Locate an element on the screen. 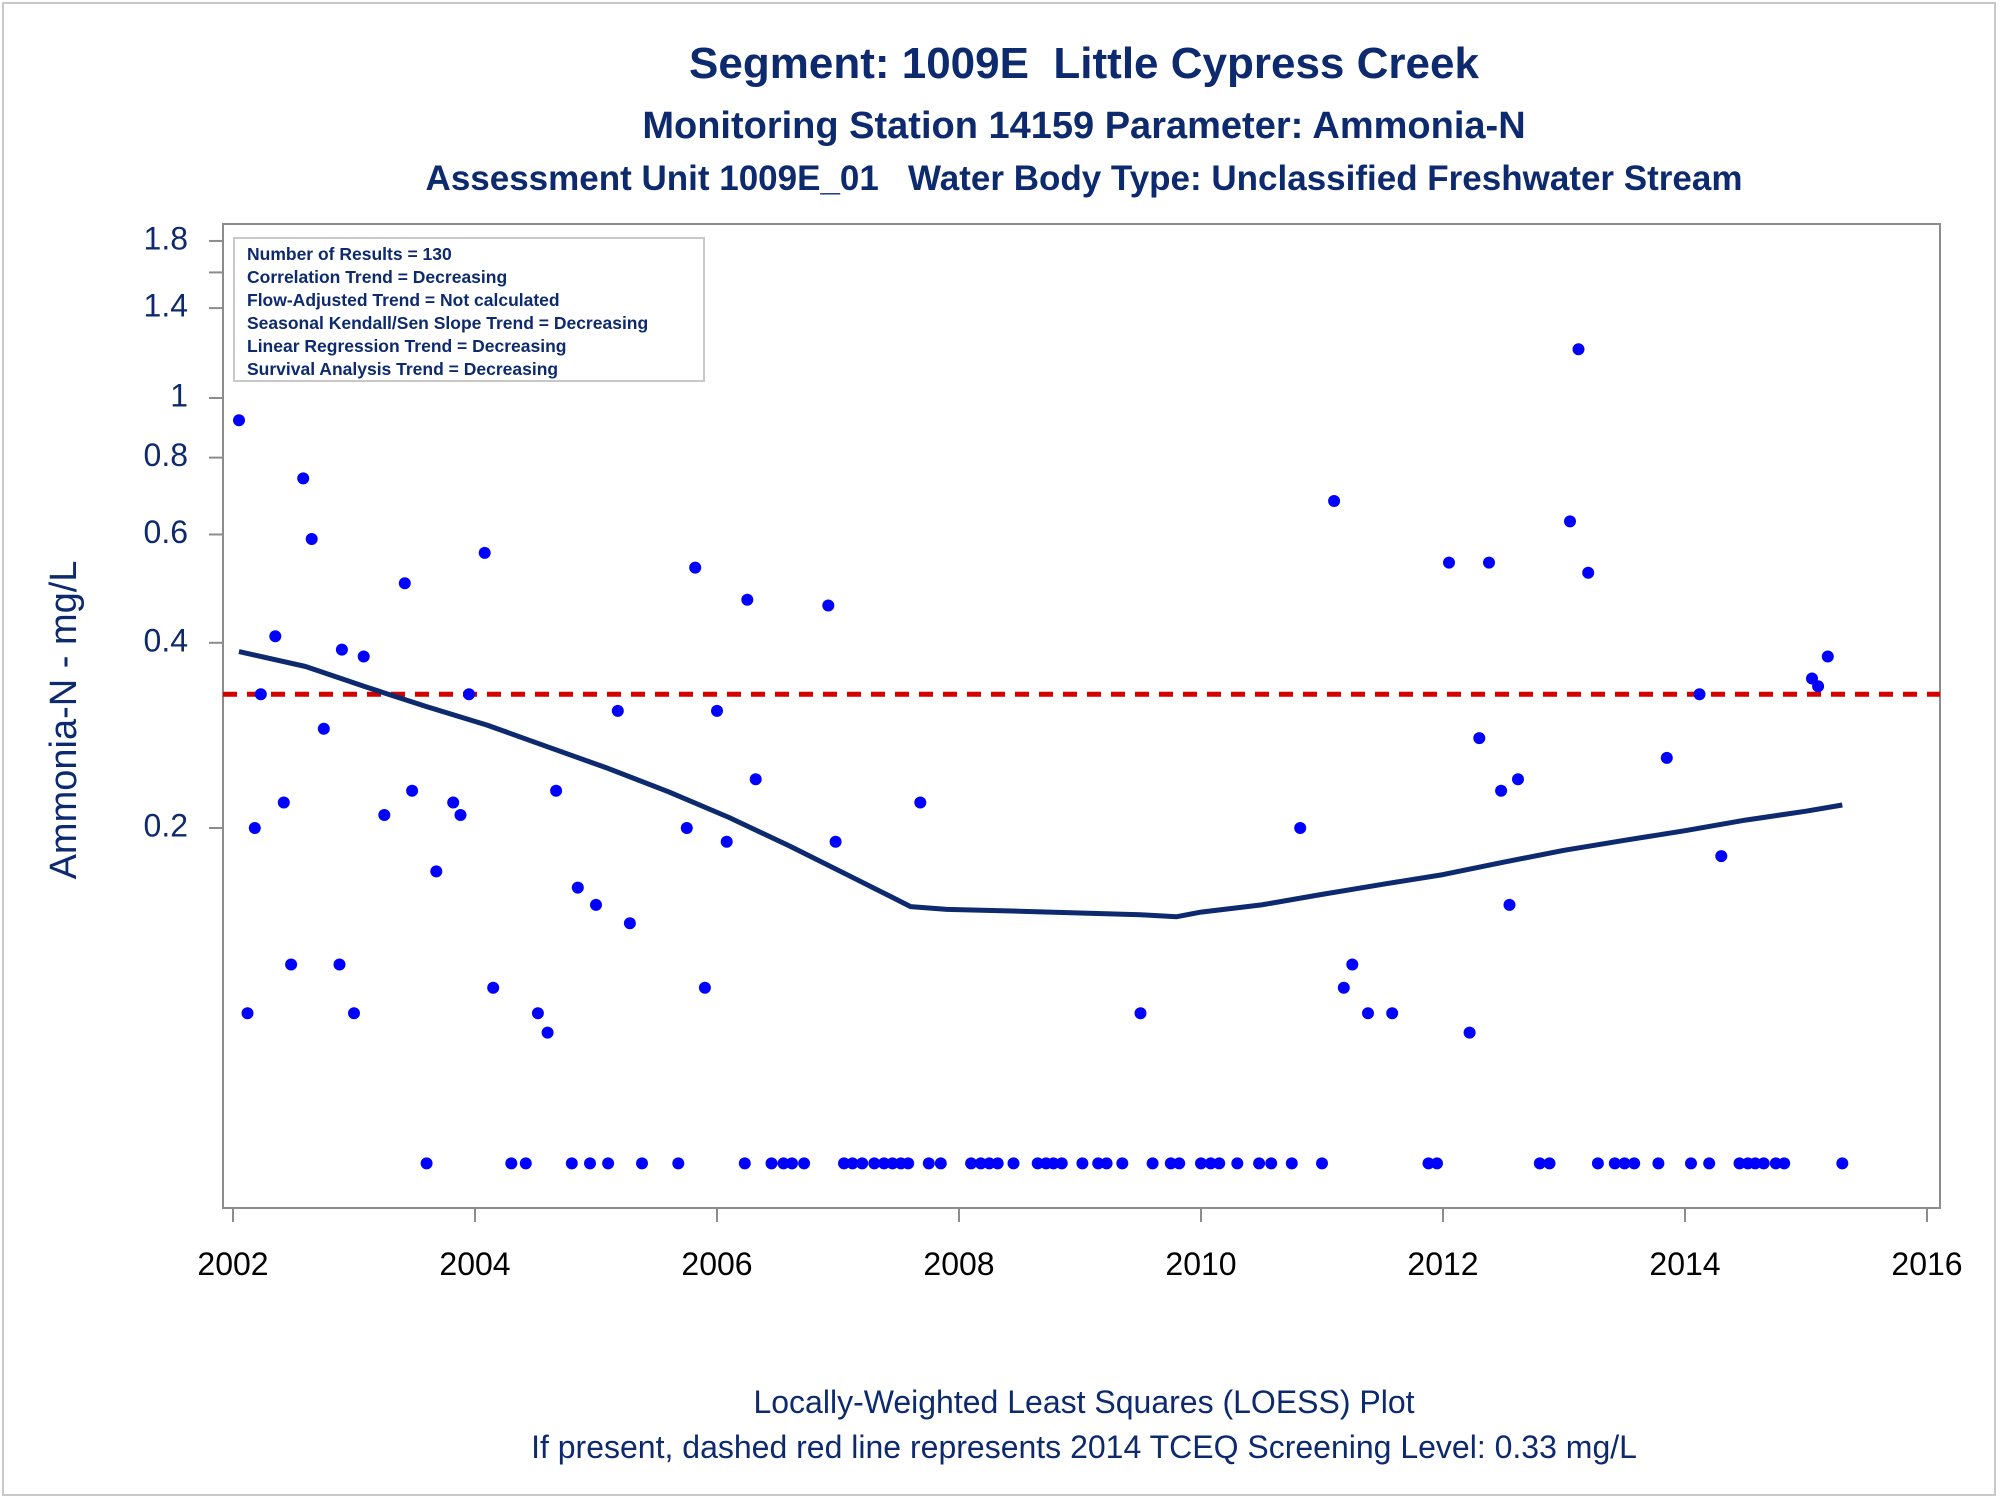  y-tick-label: 1.4 is located at coordinates (166, 306).